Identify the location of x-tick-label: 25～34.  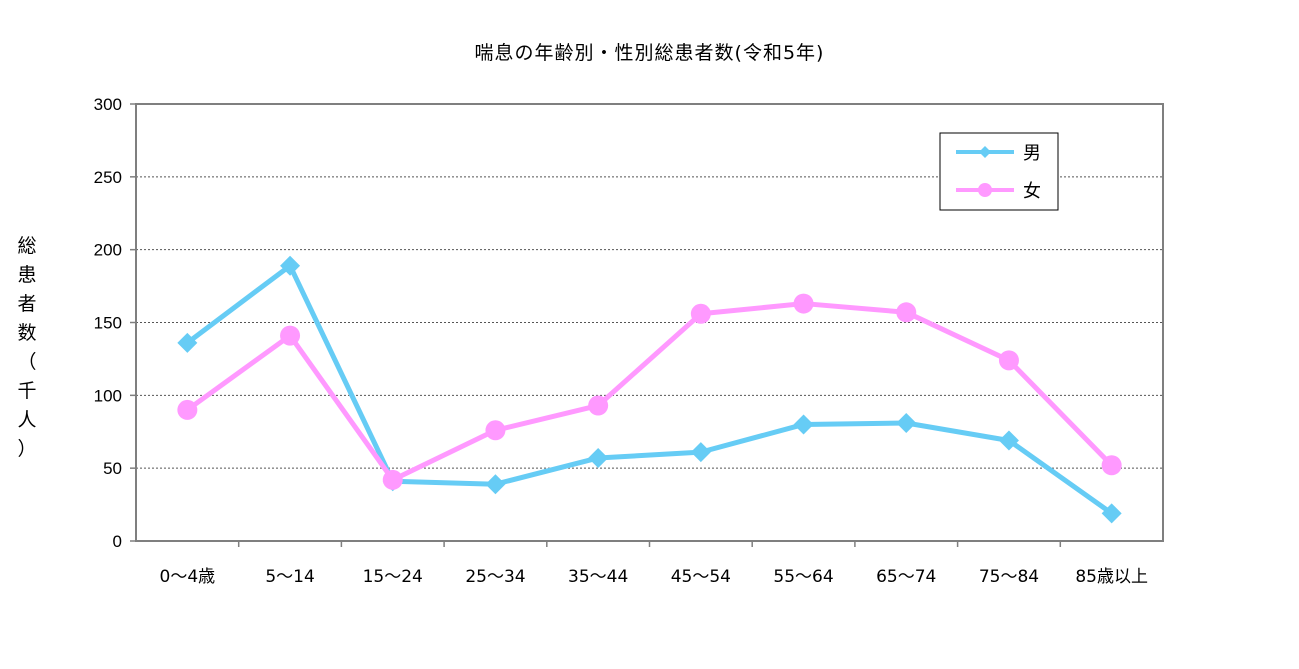
(495, 577).